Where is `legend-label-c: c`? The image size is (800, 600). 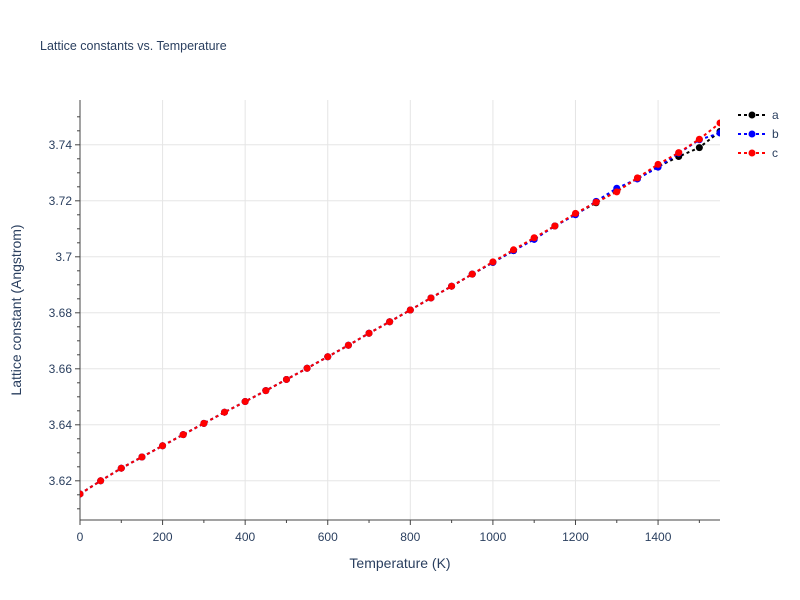
legend-label-c: c is located at coordinates (775, 153).